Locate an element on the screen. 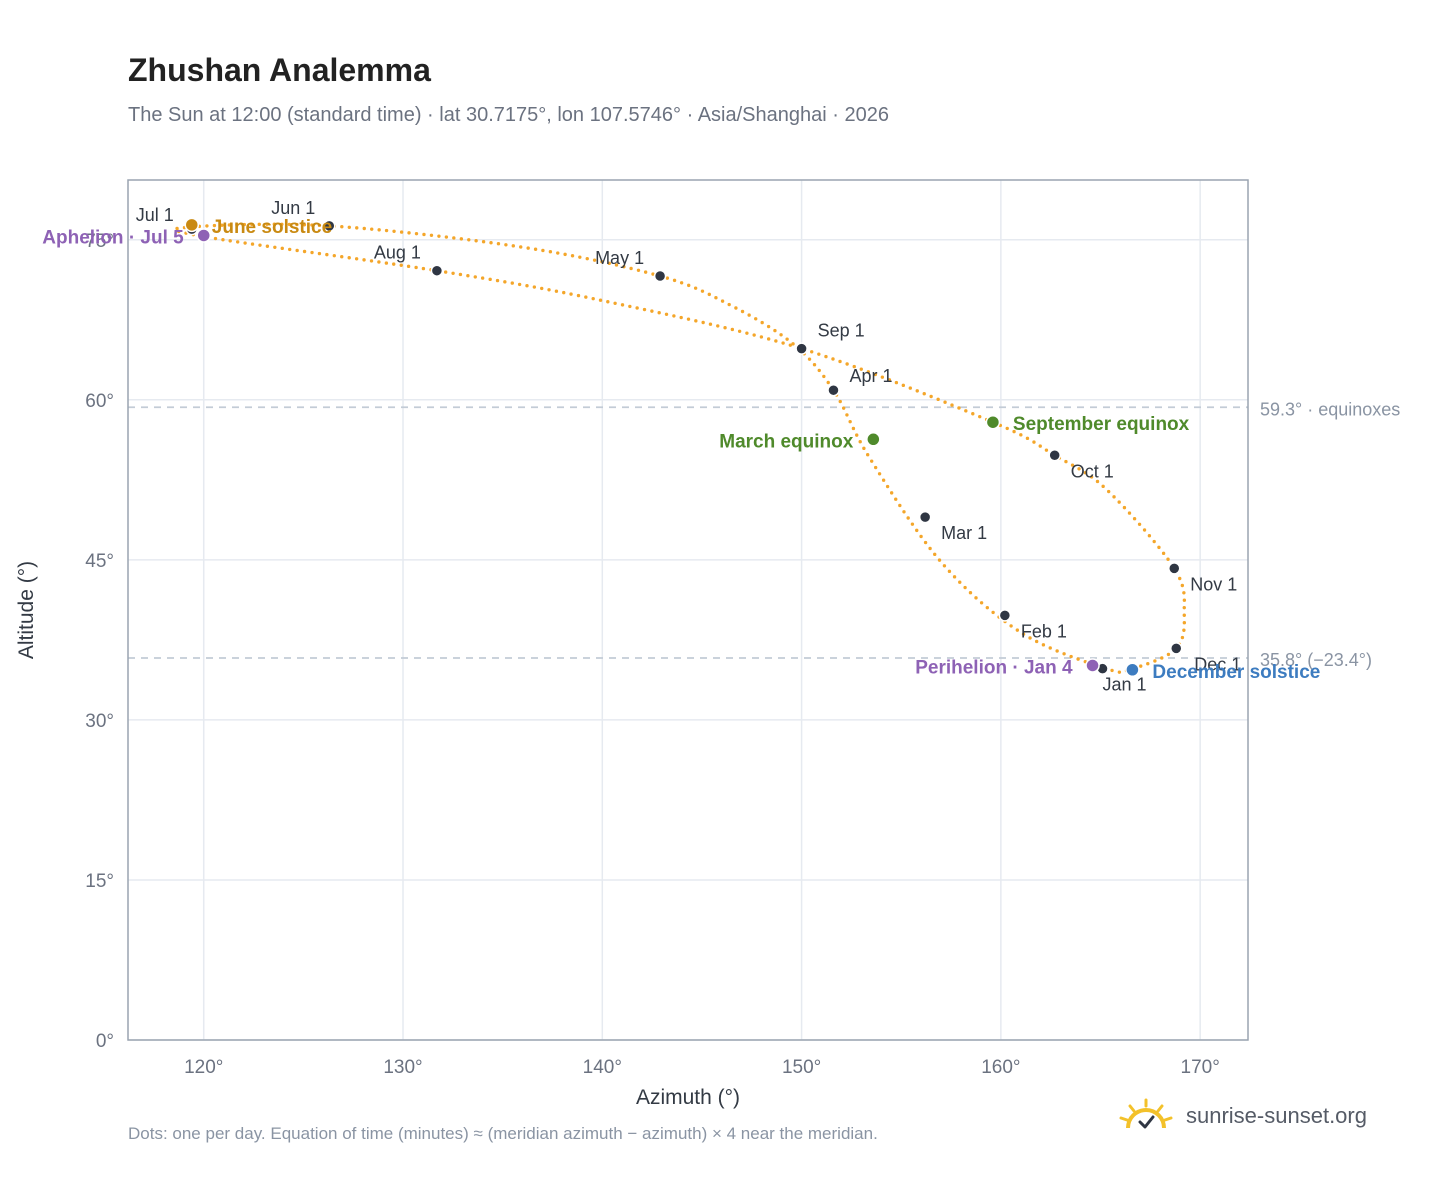  month-marker-label: Jun 1 is located at coordinates (293, 208).